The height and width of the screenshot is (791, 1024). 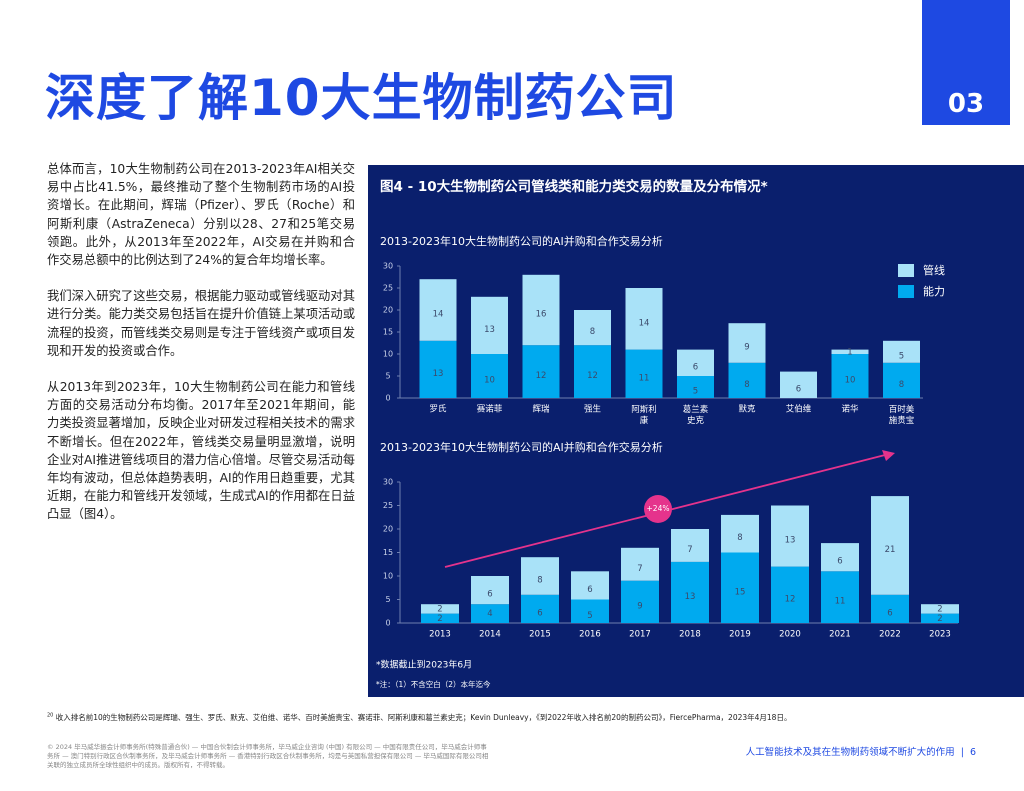 I want to click on x-tick-label: 阿斯利康, so click(x=644, y=415).